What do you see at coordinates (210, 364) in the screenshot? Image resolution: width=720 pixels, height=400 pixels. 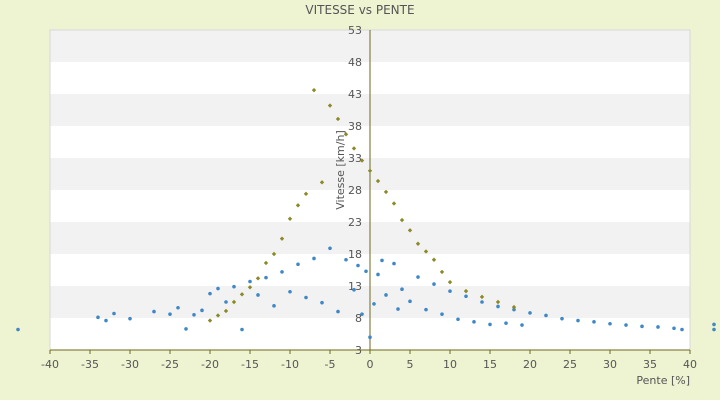 I see `x-tick-label: -20` at bounding box center [210, 364].